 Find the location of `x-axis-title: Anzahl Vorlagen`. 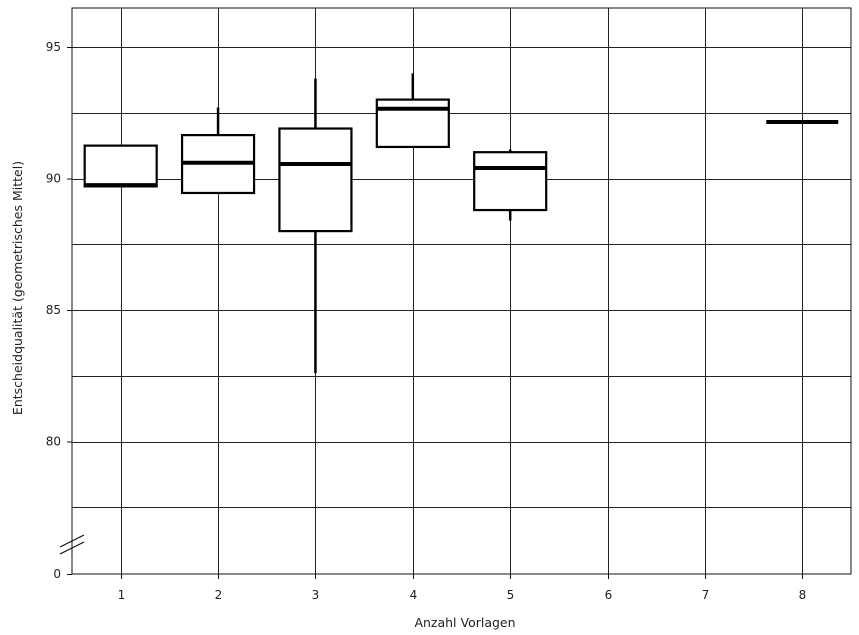

x-axis-title: Anzahl Vorlagen is located at coordinates (464, 622).